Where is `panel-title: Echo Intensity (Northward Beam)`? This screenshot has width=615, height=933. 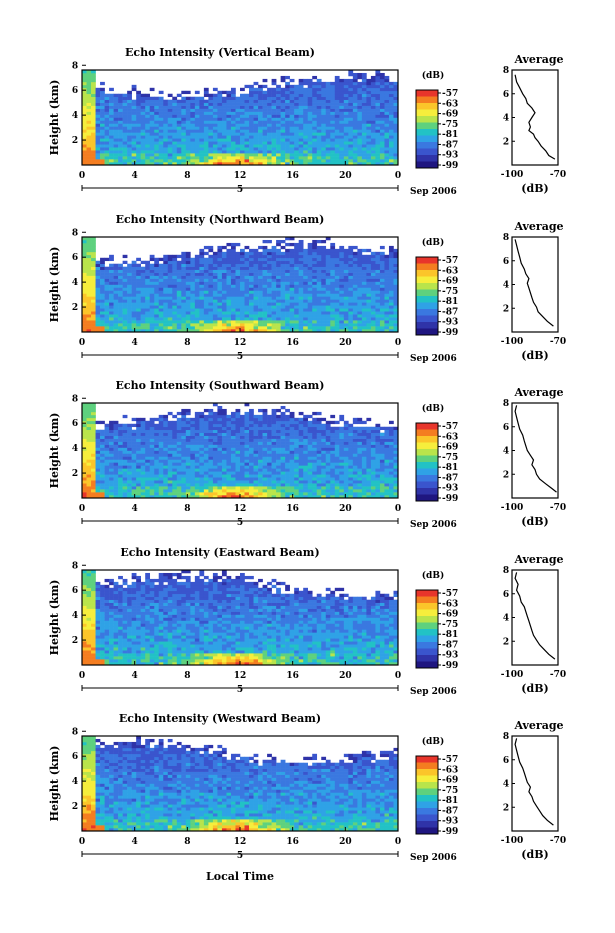 panel-title: Echo Intensity (Northward Beam) is located at coordinates (220, 219).